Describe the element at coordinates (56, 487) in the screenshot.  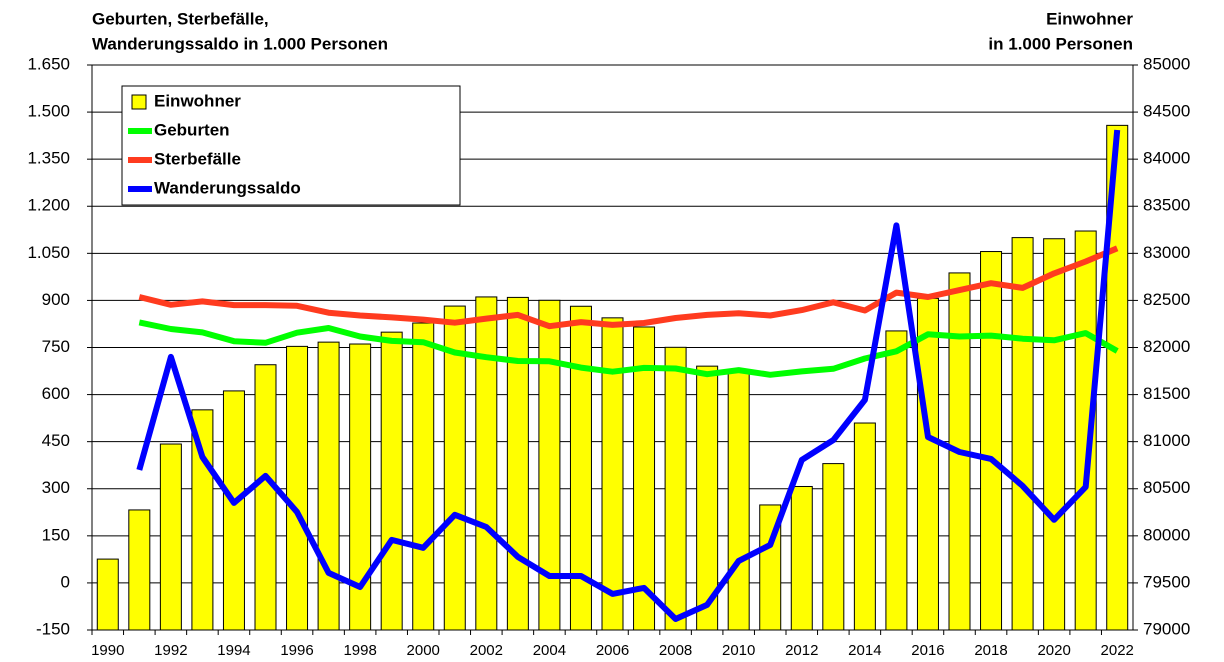
I see `y-tick-label: 300` at that location.